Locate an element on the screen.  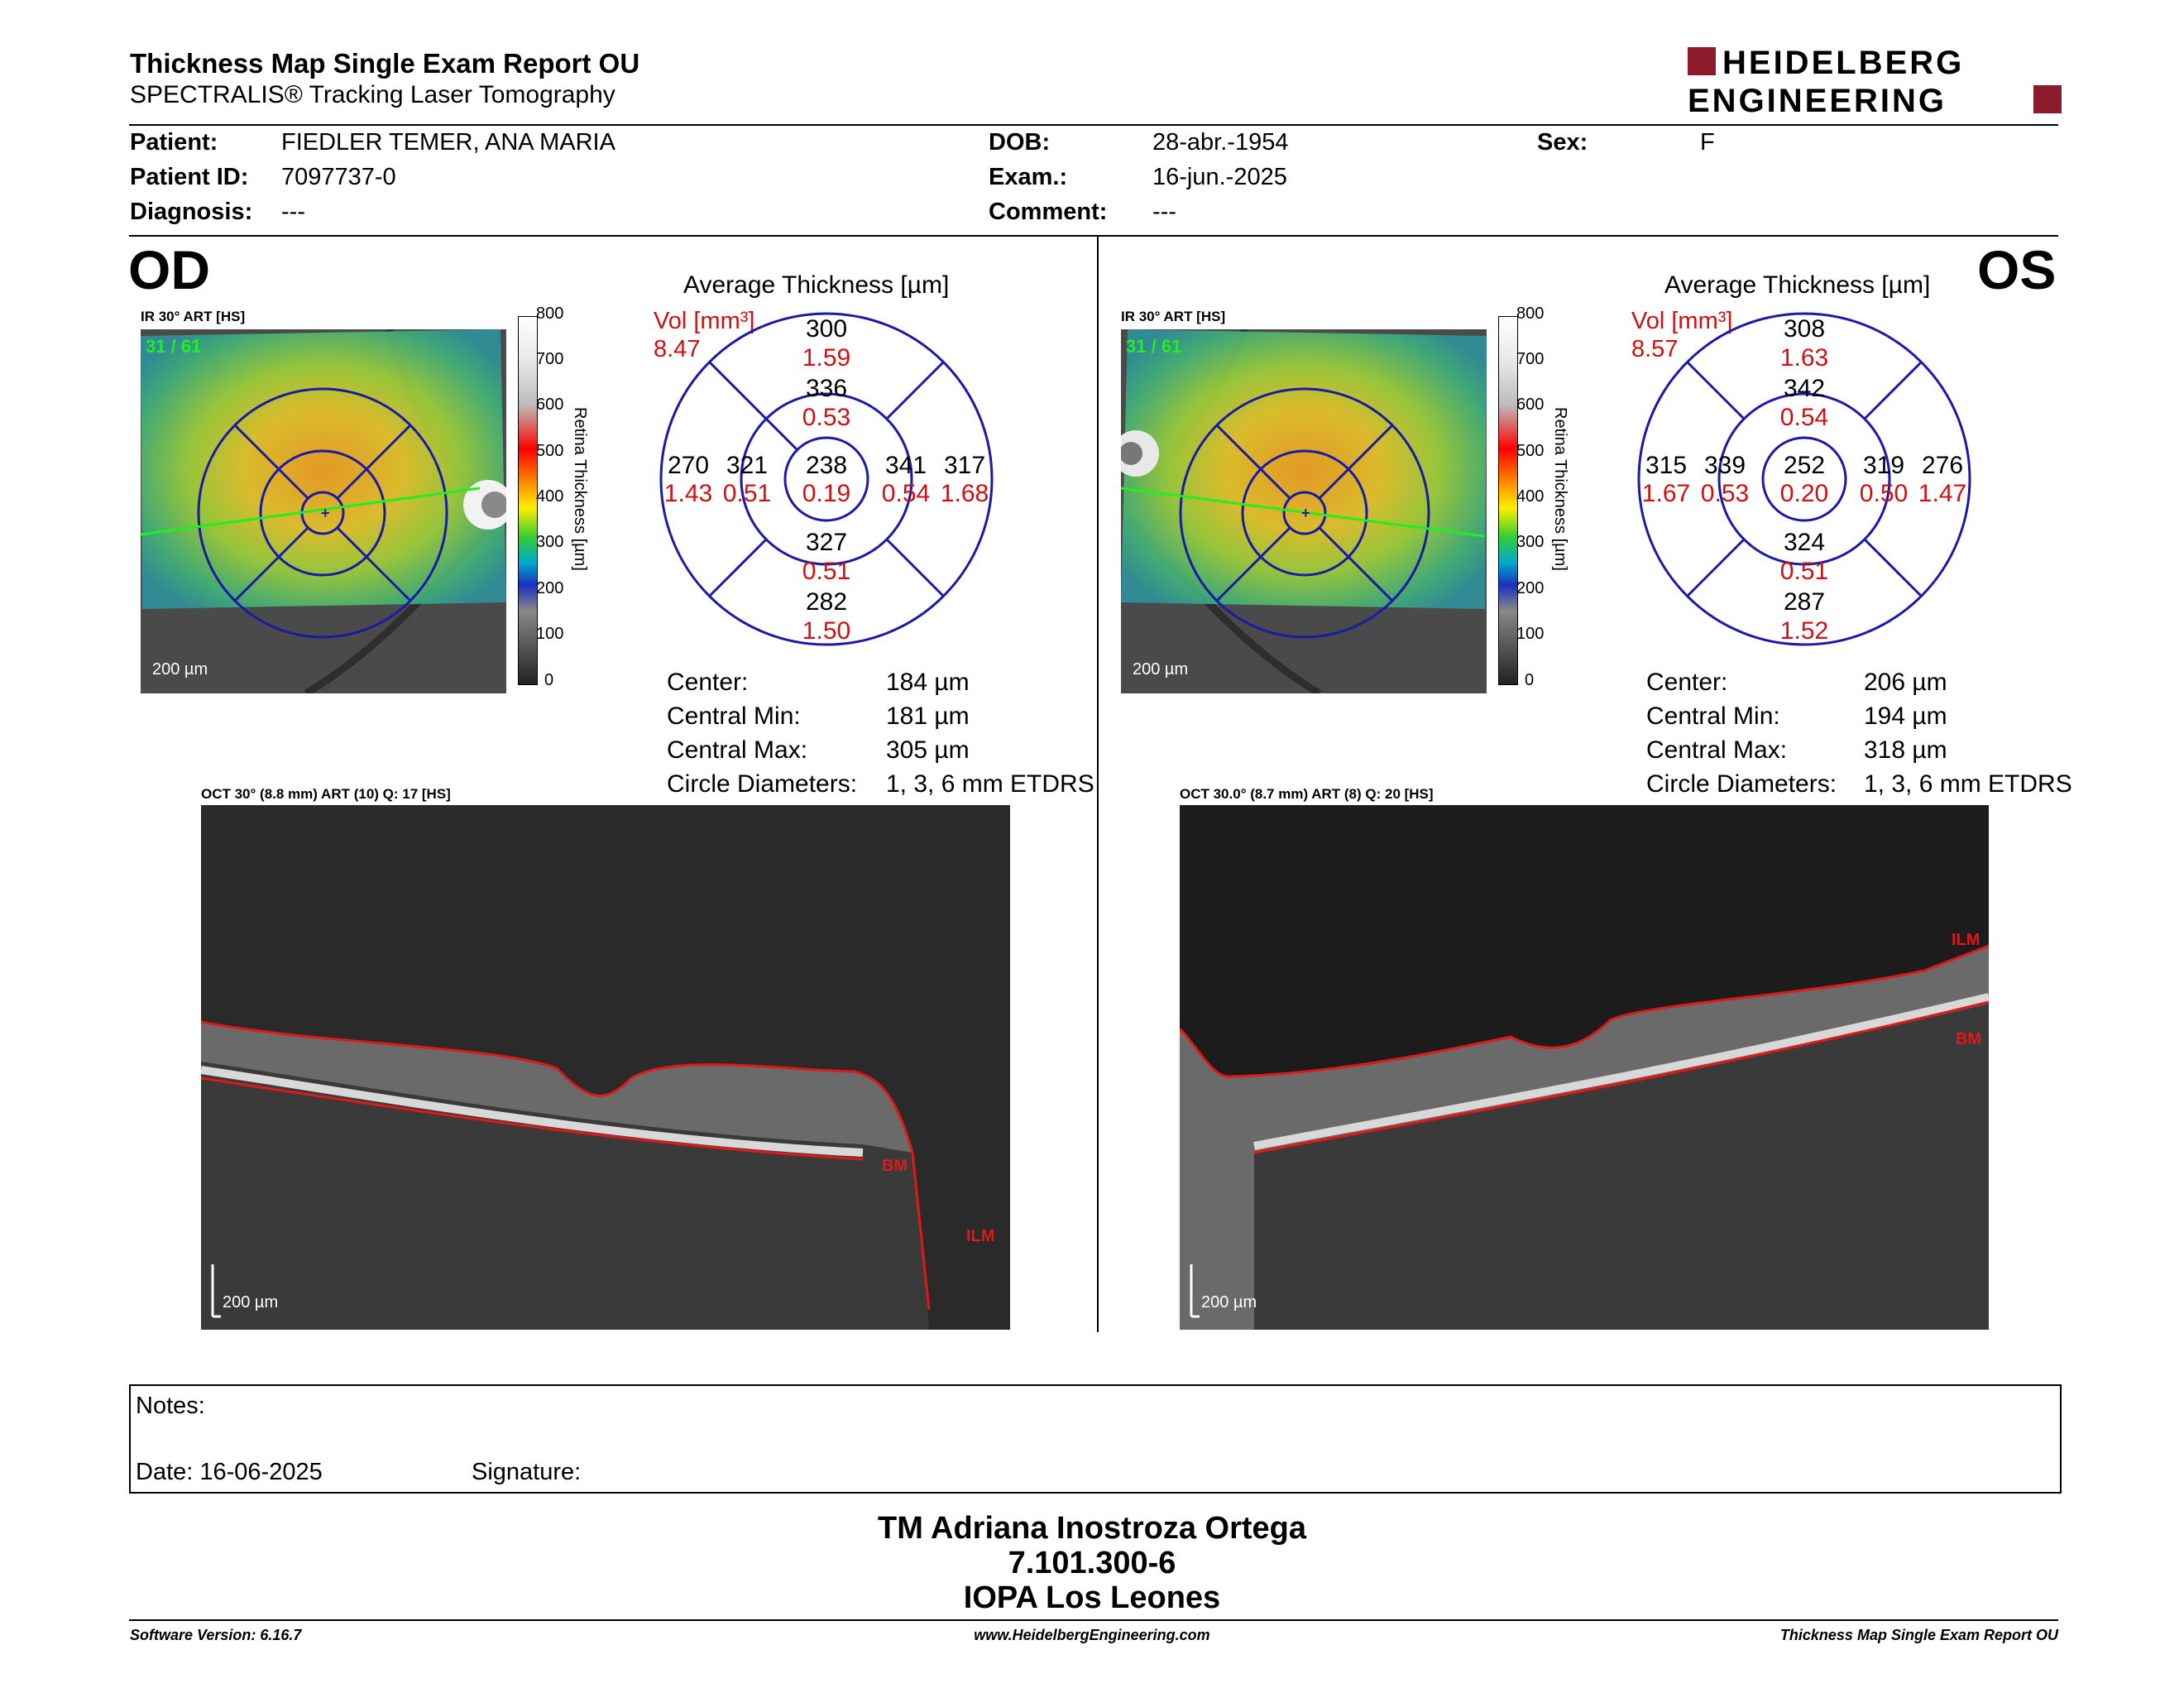
os-bm-label: BM is located at coordinates (1969, 1039).